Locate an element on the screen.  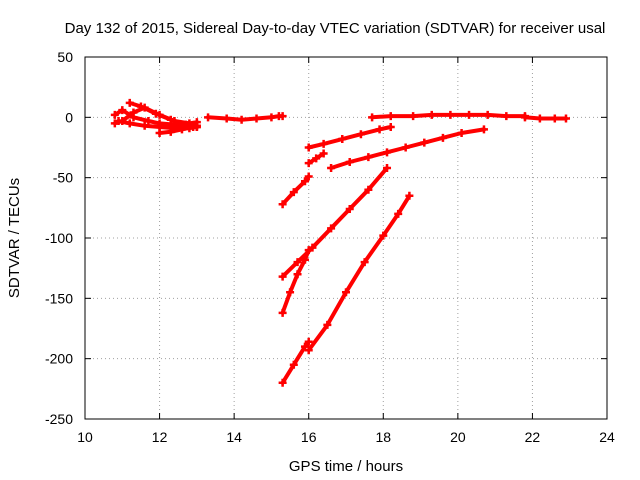
x-tick-label: 12 is located at coordinates (160, 437).